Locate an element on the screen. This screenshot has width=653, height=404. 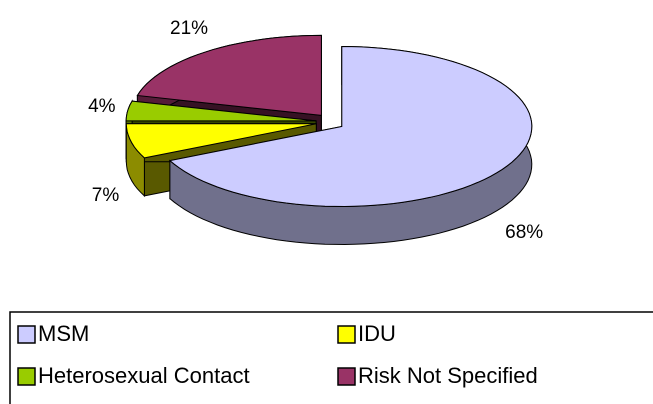
data-label: 21% is located at coordinates (189, 28).